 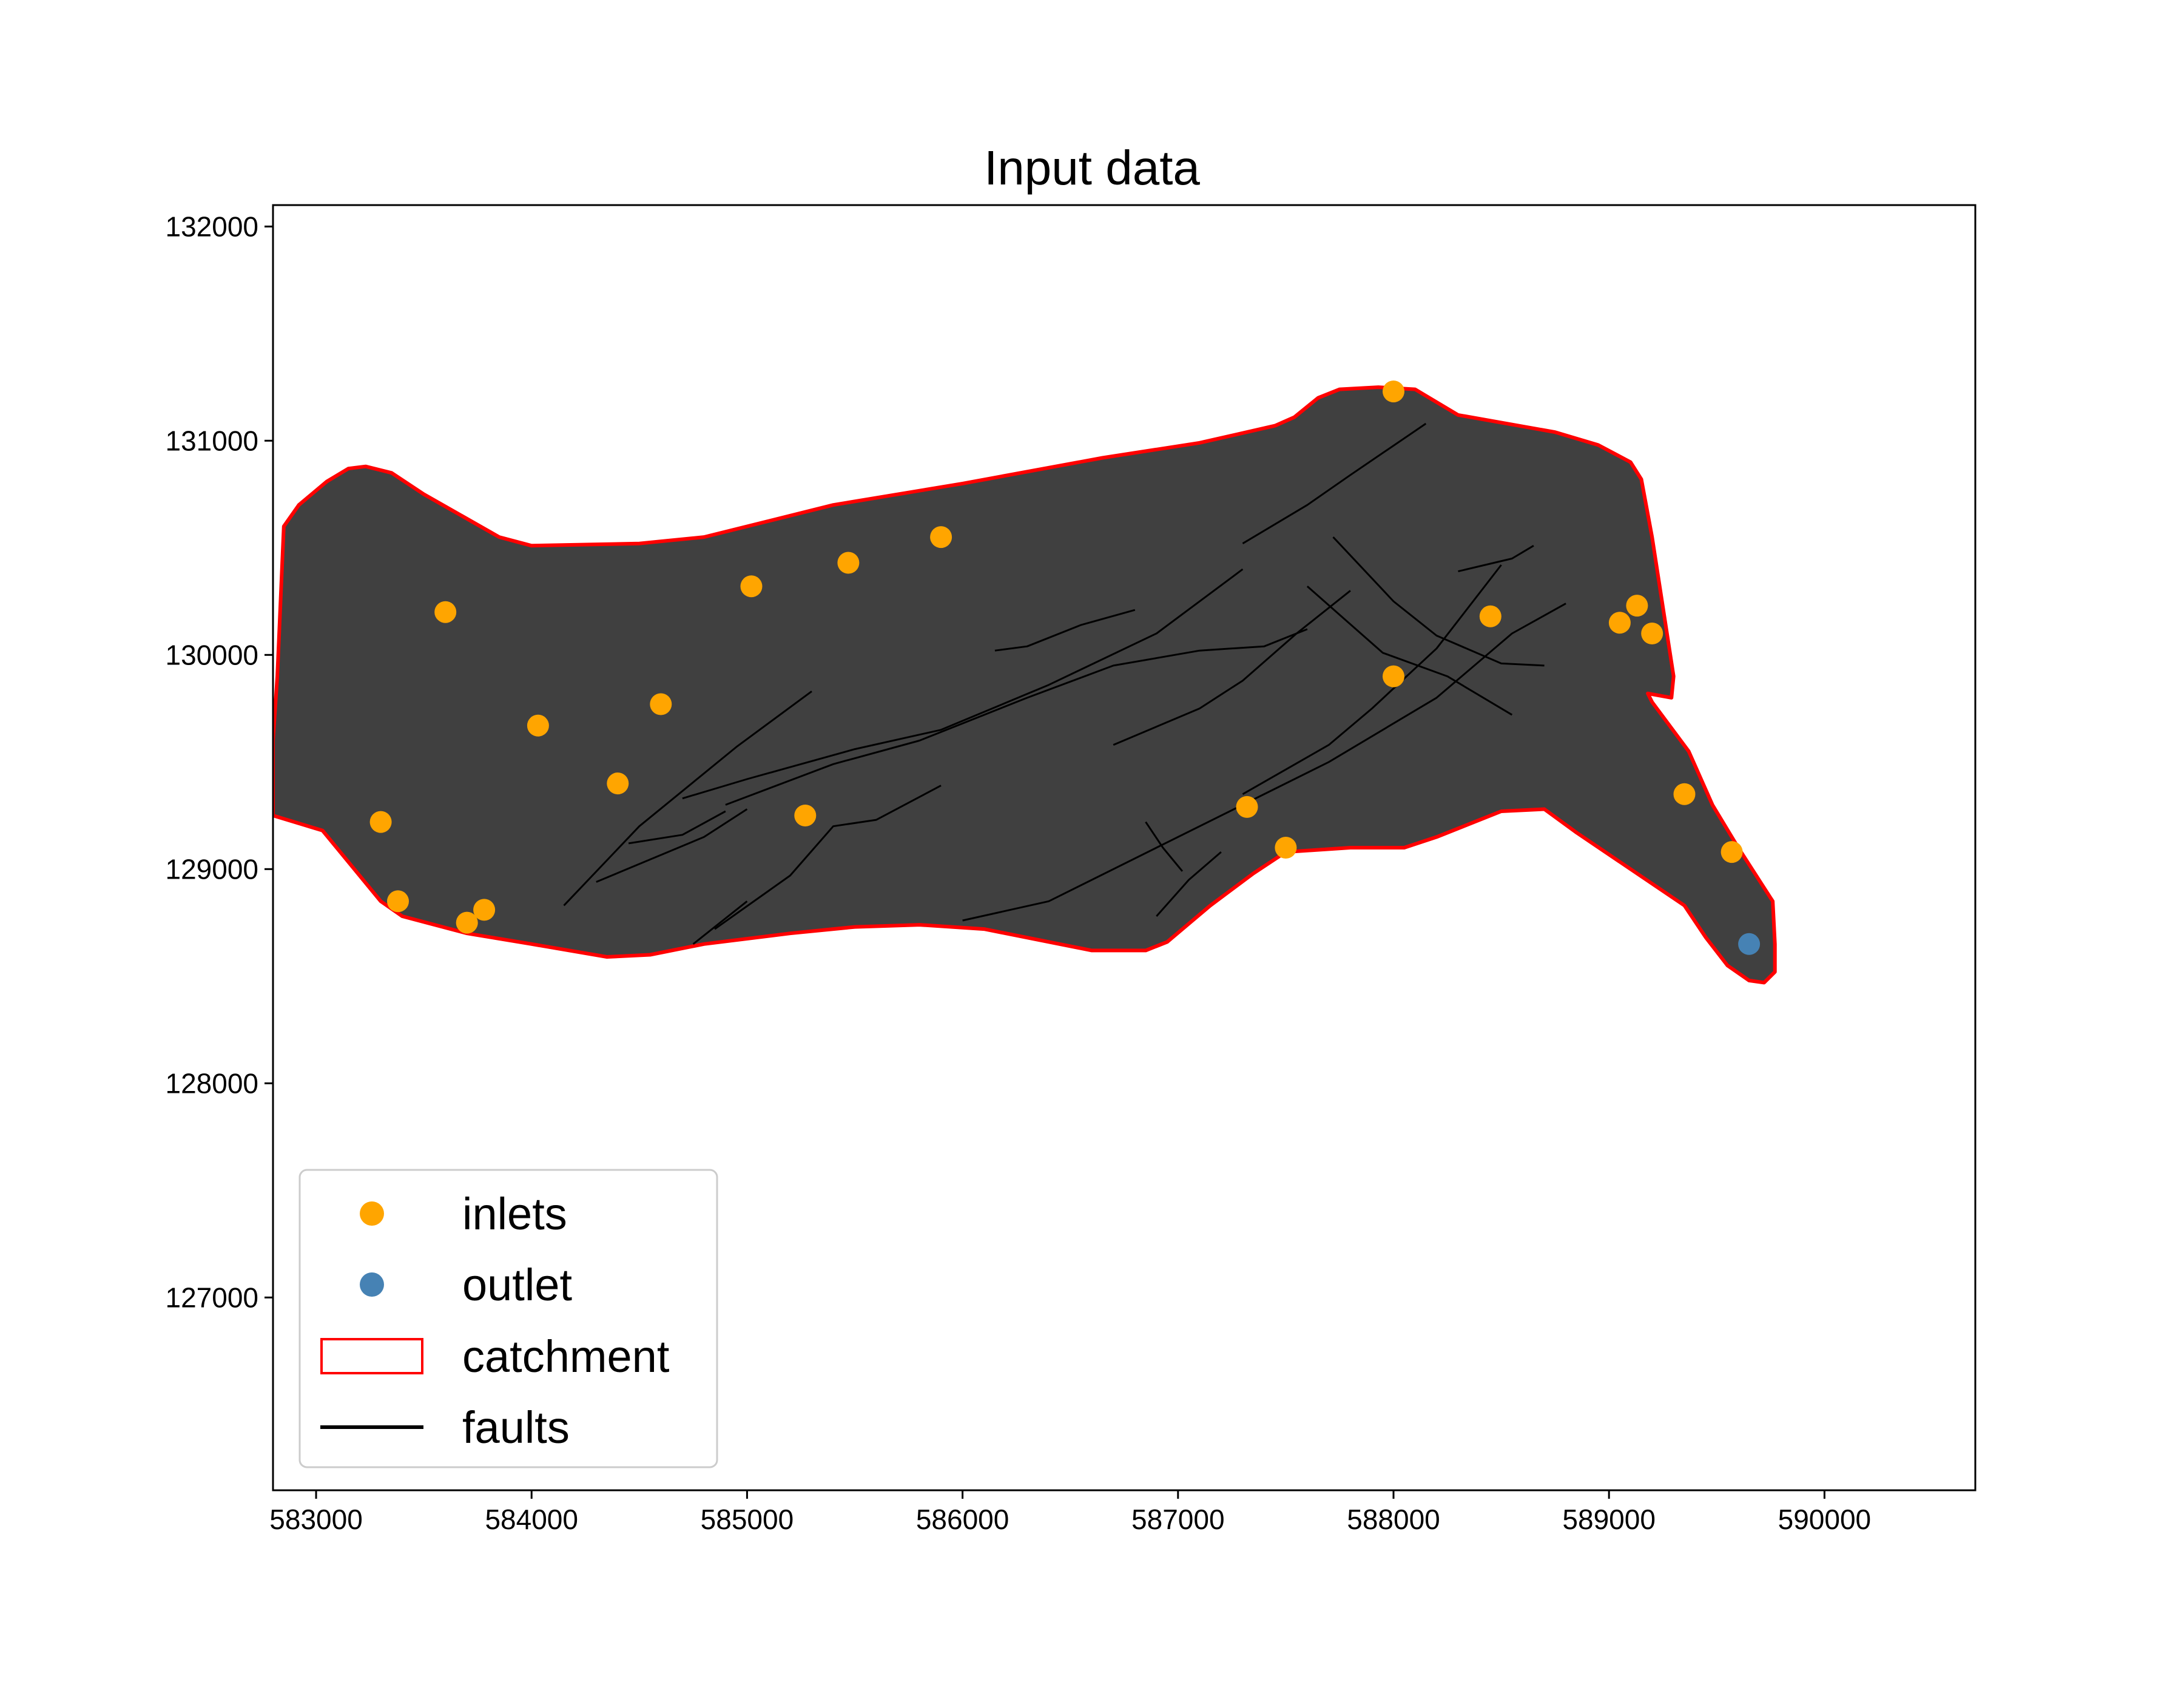 I want to click on y-axis: 127000 128000 129000 130000 131000 132000, so click(x=219, y=762).